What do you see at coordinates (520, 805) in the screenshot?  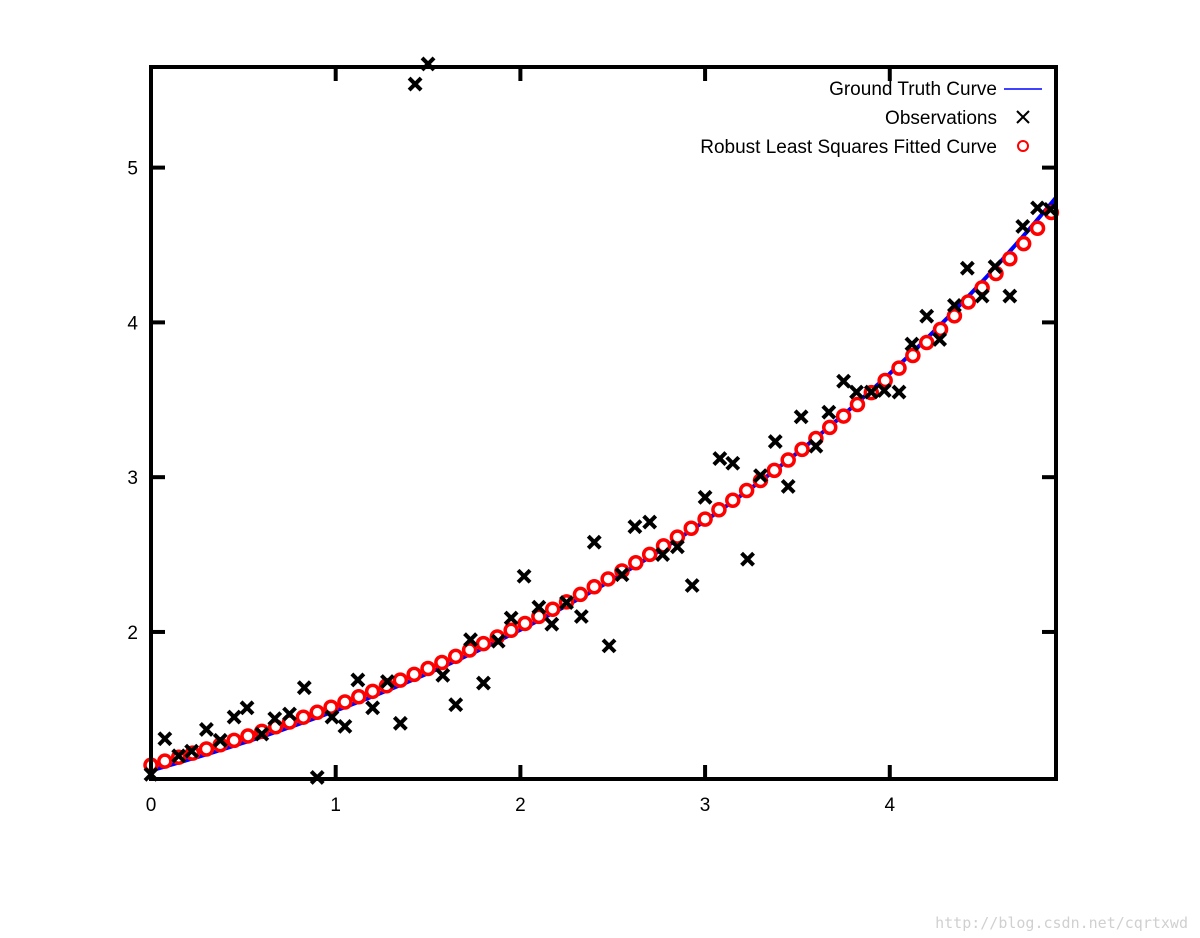 I see `x-tick-label: 2` at bounding box center [520, 805].